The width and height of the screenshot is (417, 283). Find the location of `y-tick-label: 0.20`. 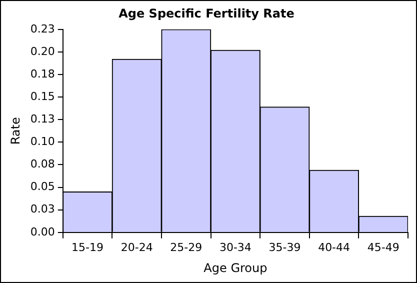

y-tick-label: 0.20 is located at coordinates (42, 51).